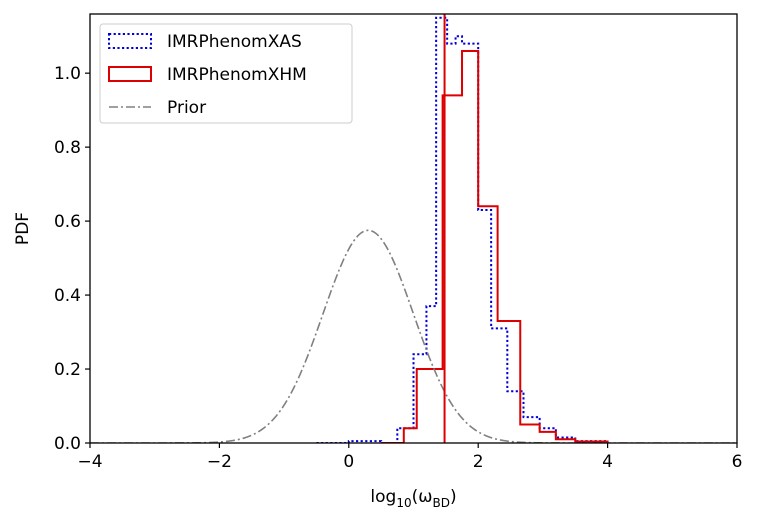 Image resolution: width=758 pixels, height=522 pixels. Describe the element at coordinates (130, 74) in the screenshot. I see `legend-swatch` at that location.